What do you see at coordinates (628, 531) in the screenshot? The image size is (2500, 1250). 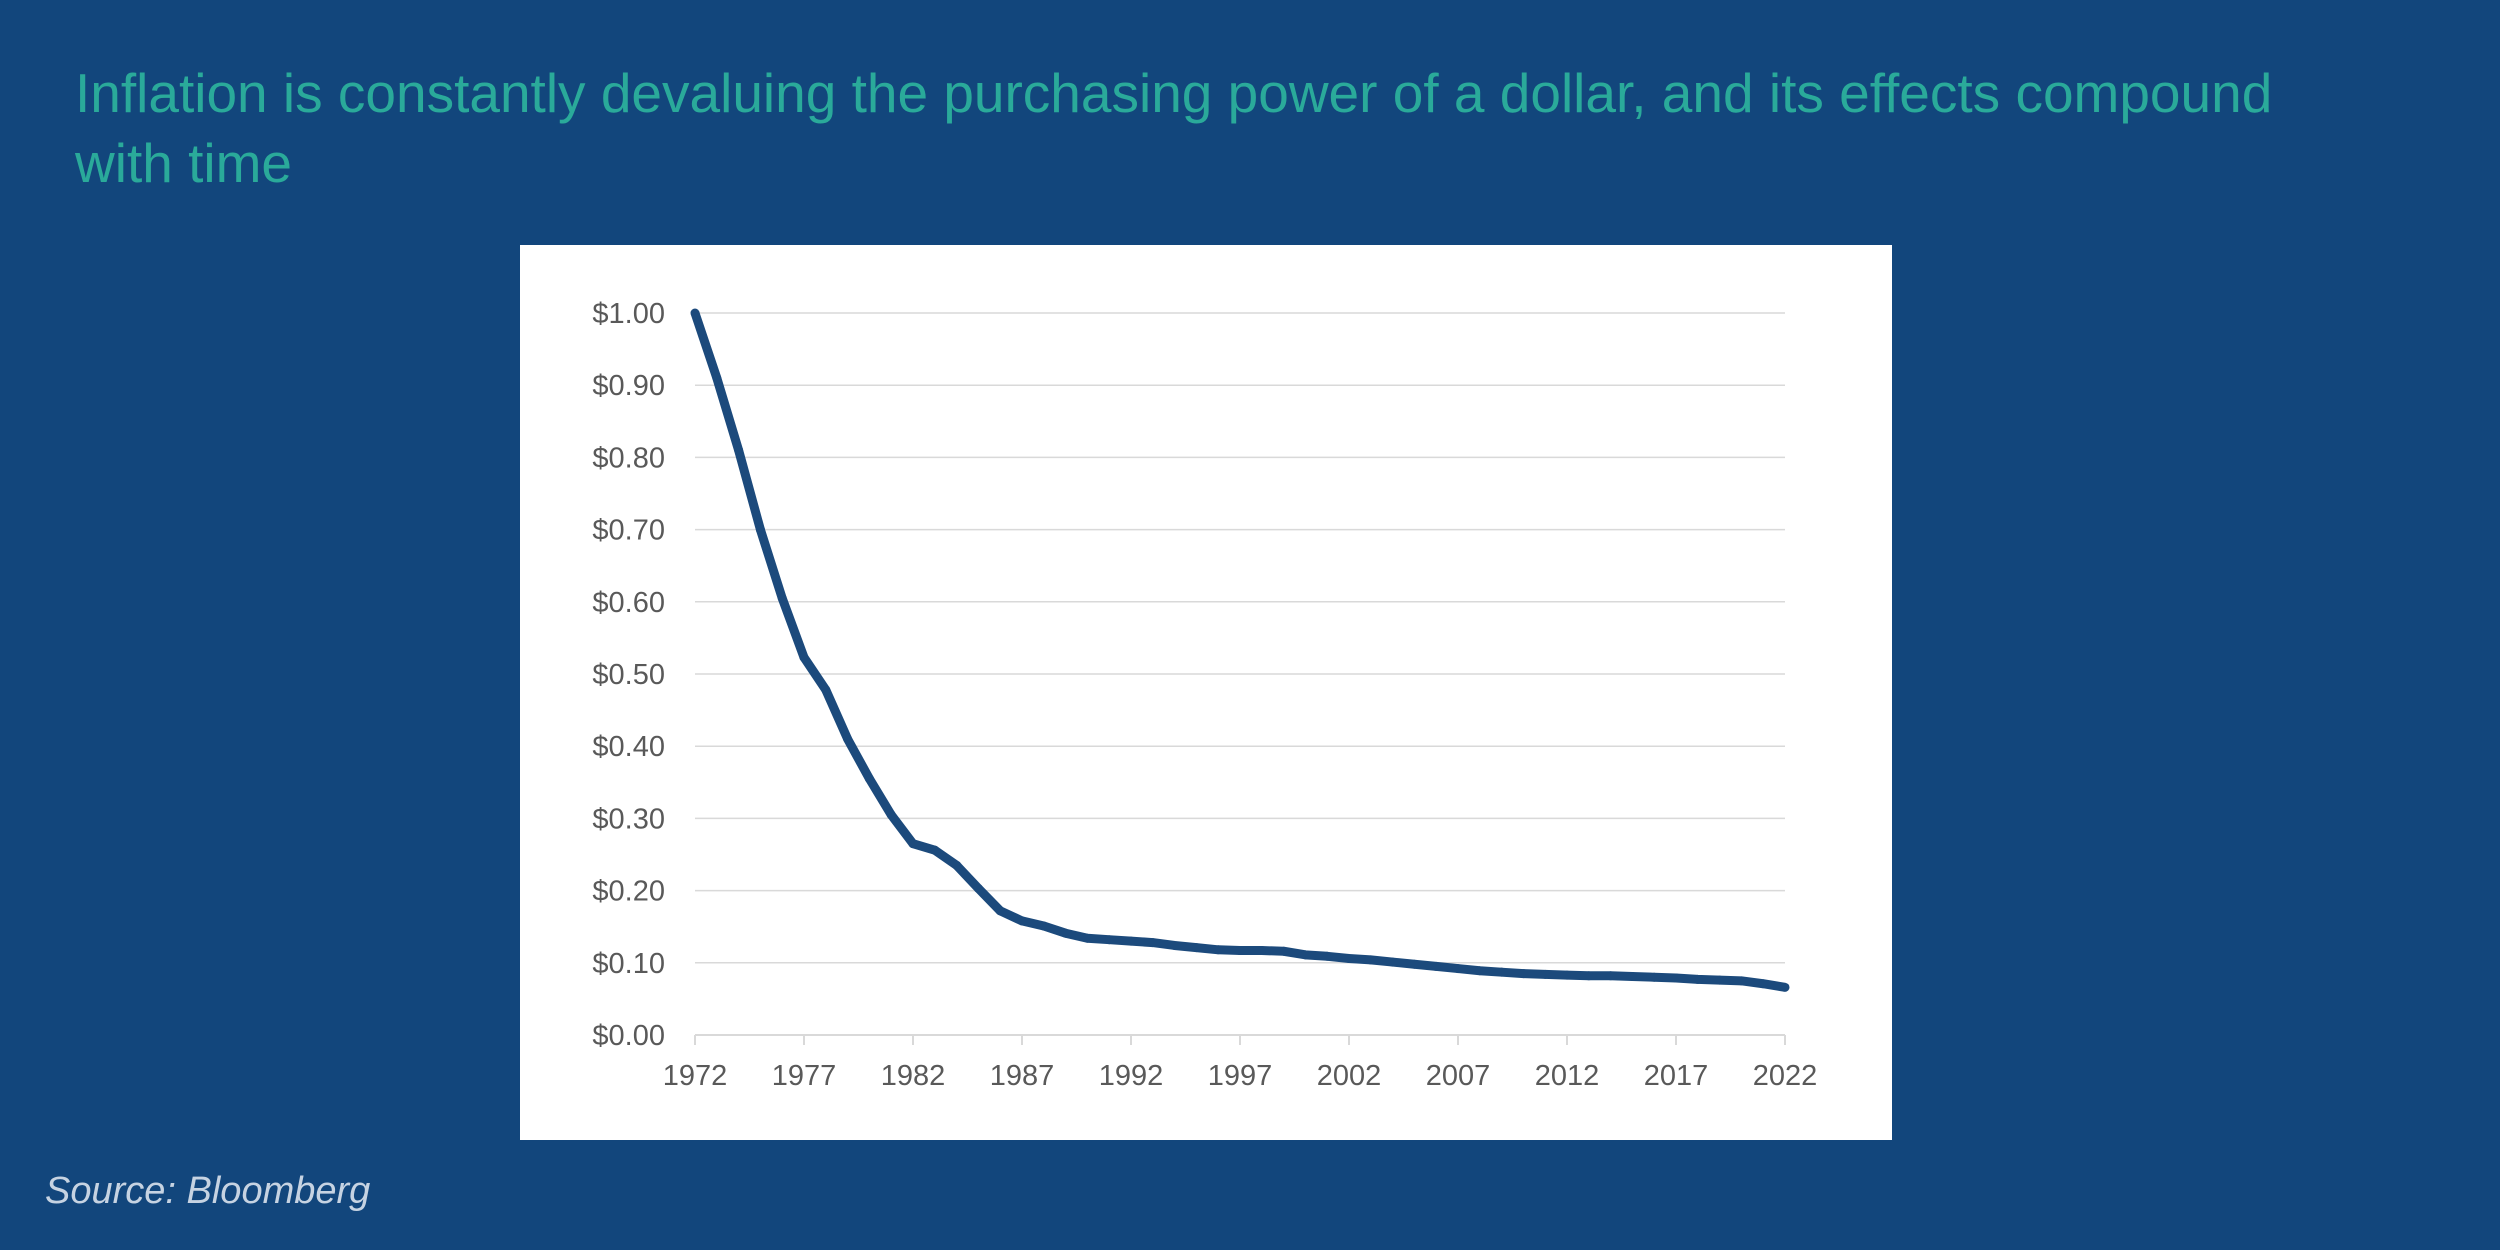 I see `y-tick-label: $0.70` at bounding box center [628, 531].